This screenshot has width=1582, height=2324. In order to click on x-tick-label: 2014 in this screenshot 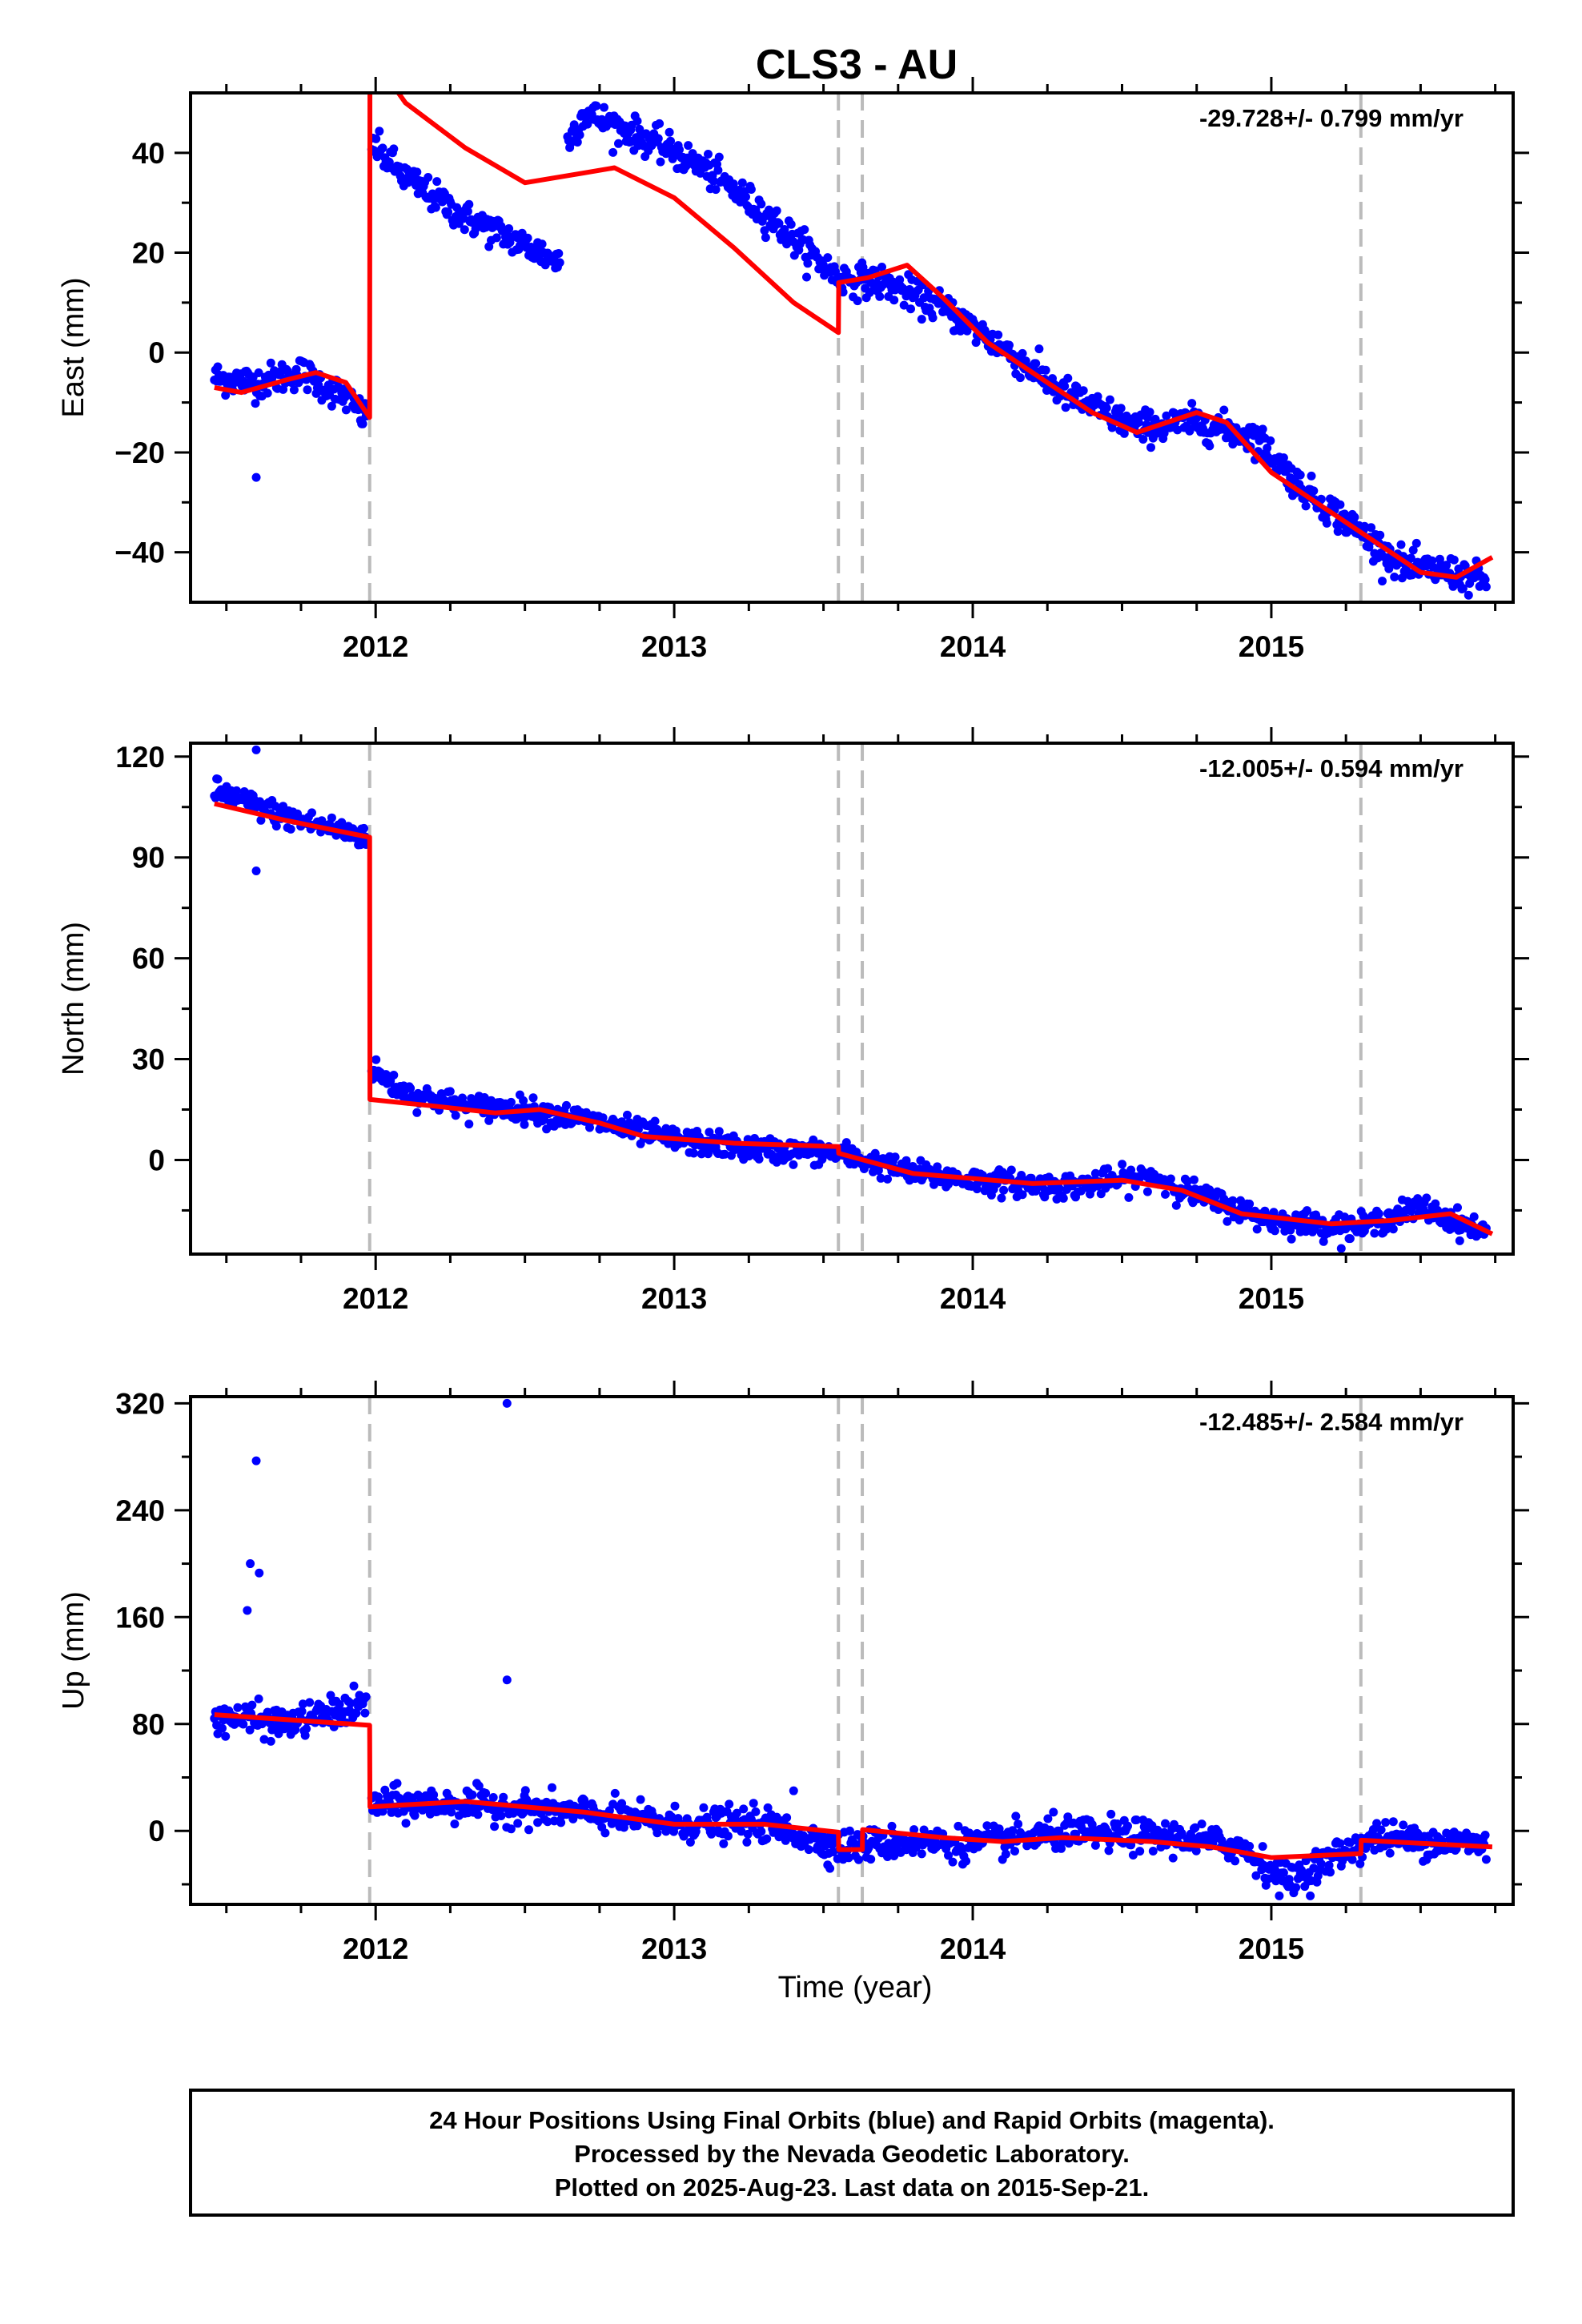, I will do `click(973, 646)`.